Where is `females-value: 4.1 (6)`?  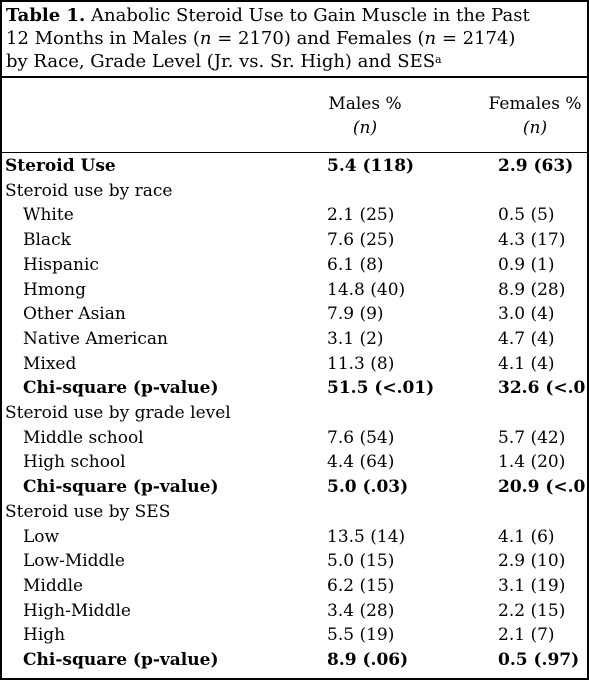
females-value: 4.1 (6) is located at coordinates (526, 536).